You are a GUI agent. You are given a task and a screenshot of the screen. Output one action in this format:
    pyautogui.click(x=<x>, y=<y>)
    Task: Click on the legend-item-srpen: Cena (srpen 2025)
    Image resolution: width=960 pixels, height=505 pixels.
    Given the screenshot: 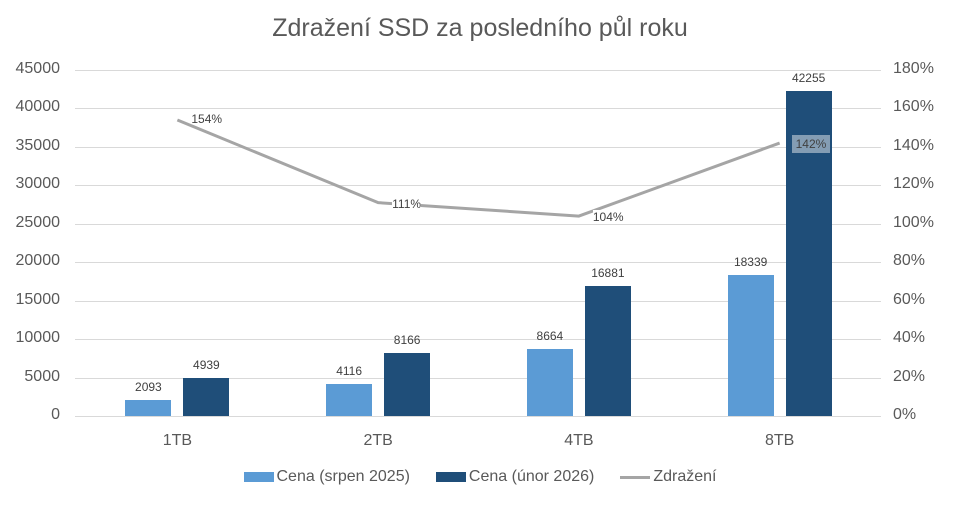 What is the action you would take?
    pyautogui.click(x=326, y=477)
    